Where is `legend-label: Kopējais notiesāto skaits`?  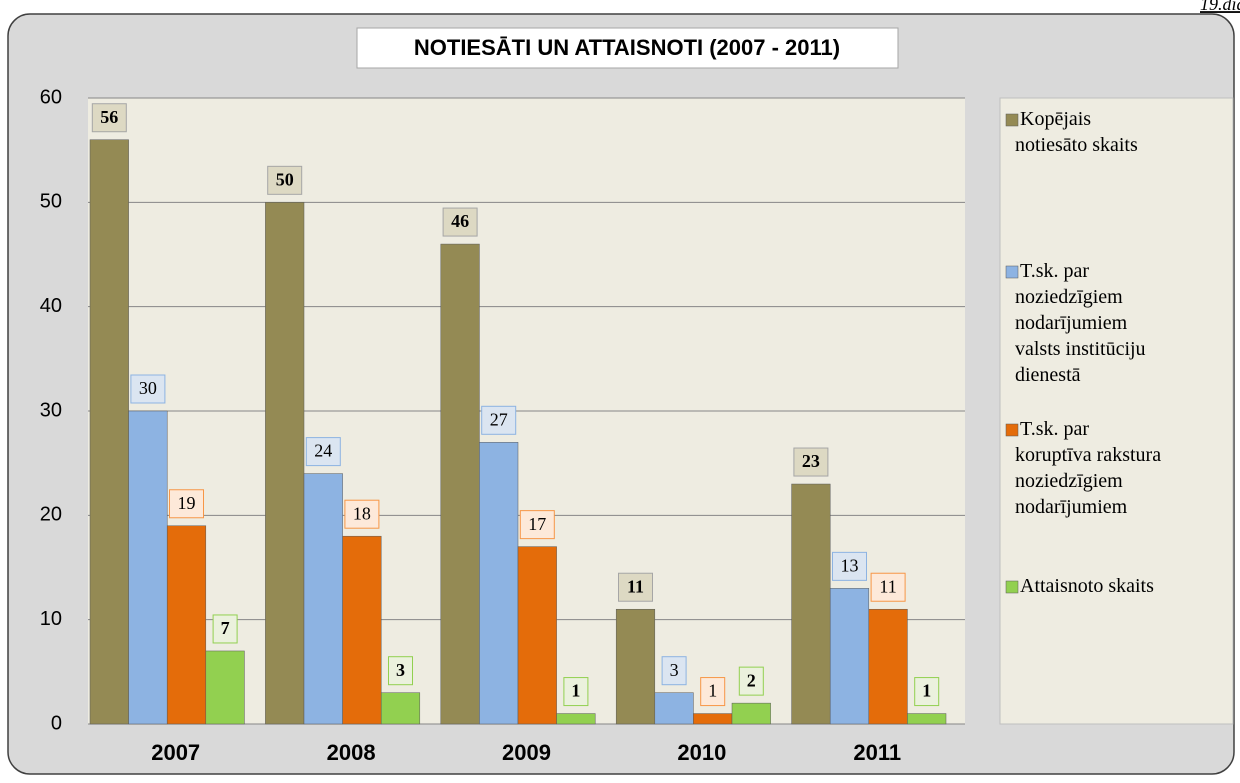 legend-label: Kopējais notiesāto skaits is located at coordinates (1074, 132).